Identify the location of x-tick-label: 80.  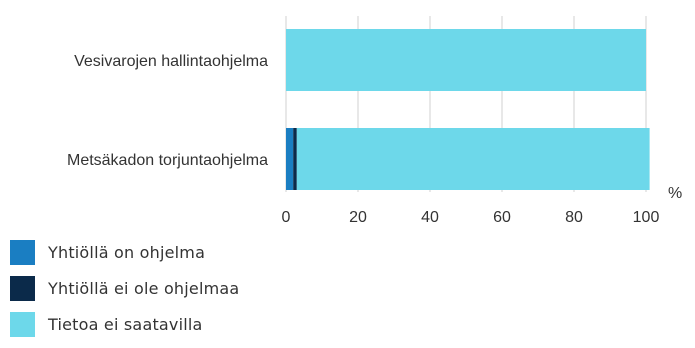
(574, 217).